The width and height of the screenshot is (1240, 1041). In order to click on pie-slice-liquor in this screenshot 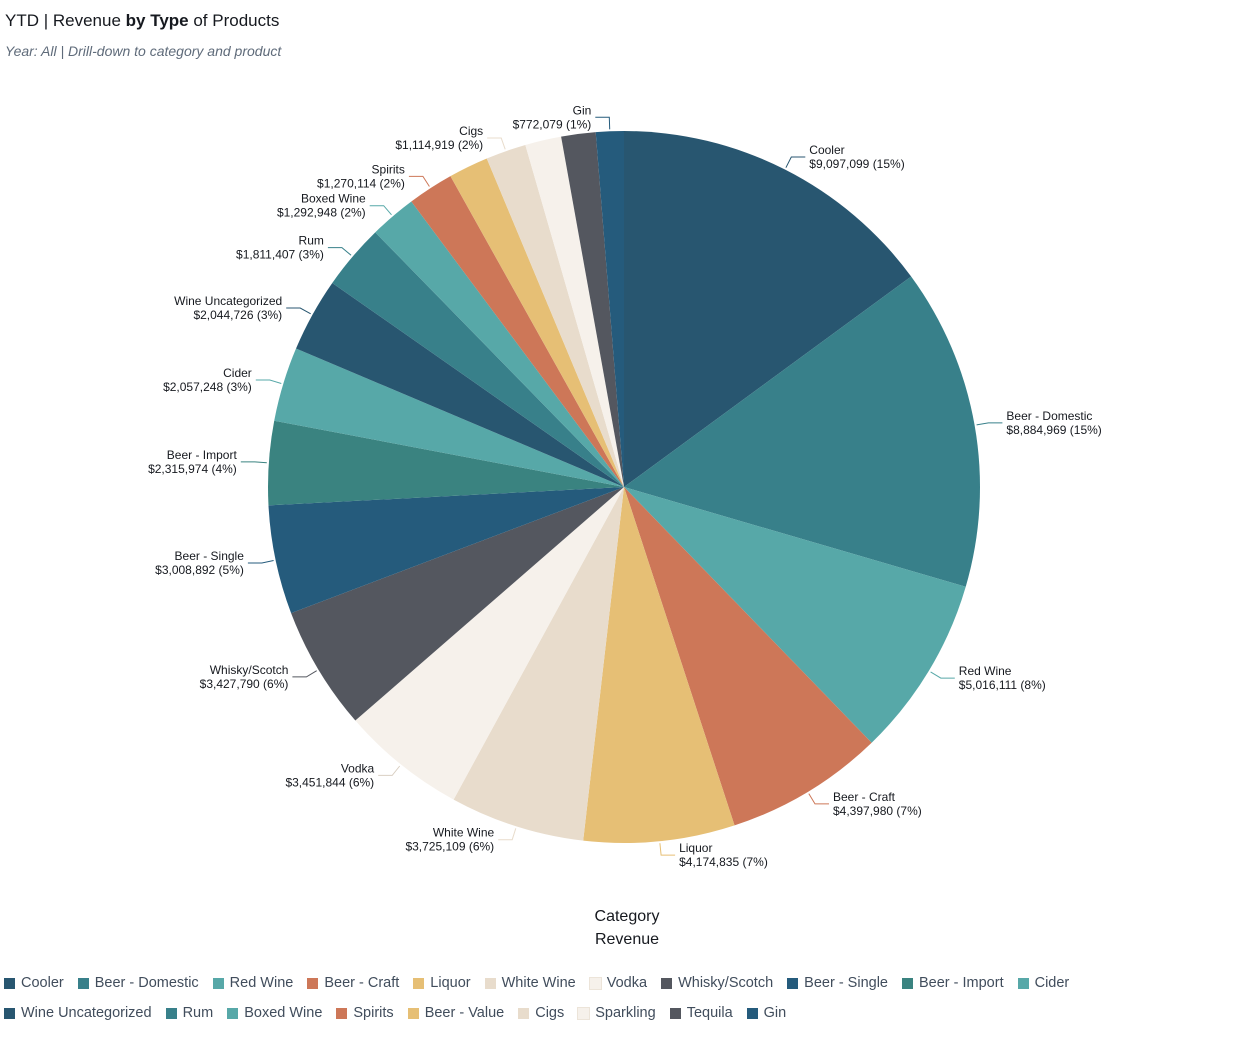, I will do `click(659, 665)`.